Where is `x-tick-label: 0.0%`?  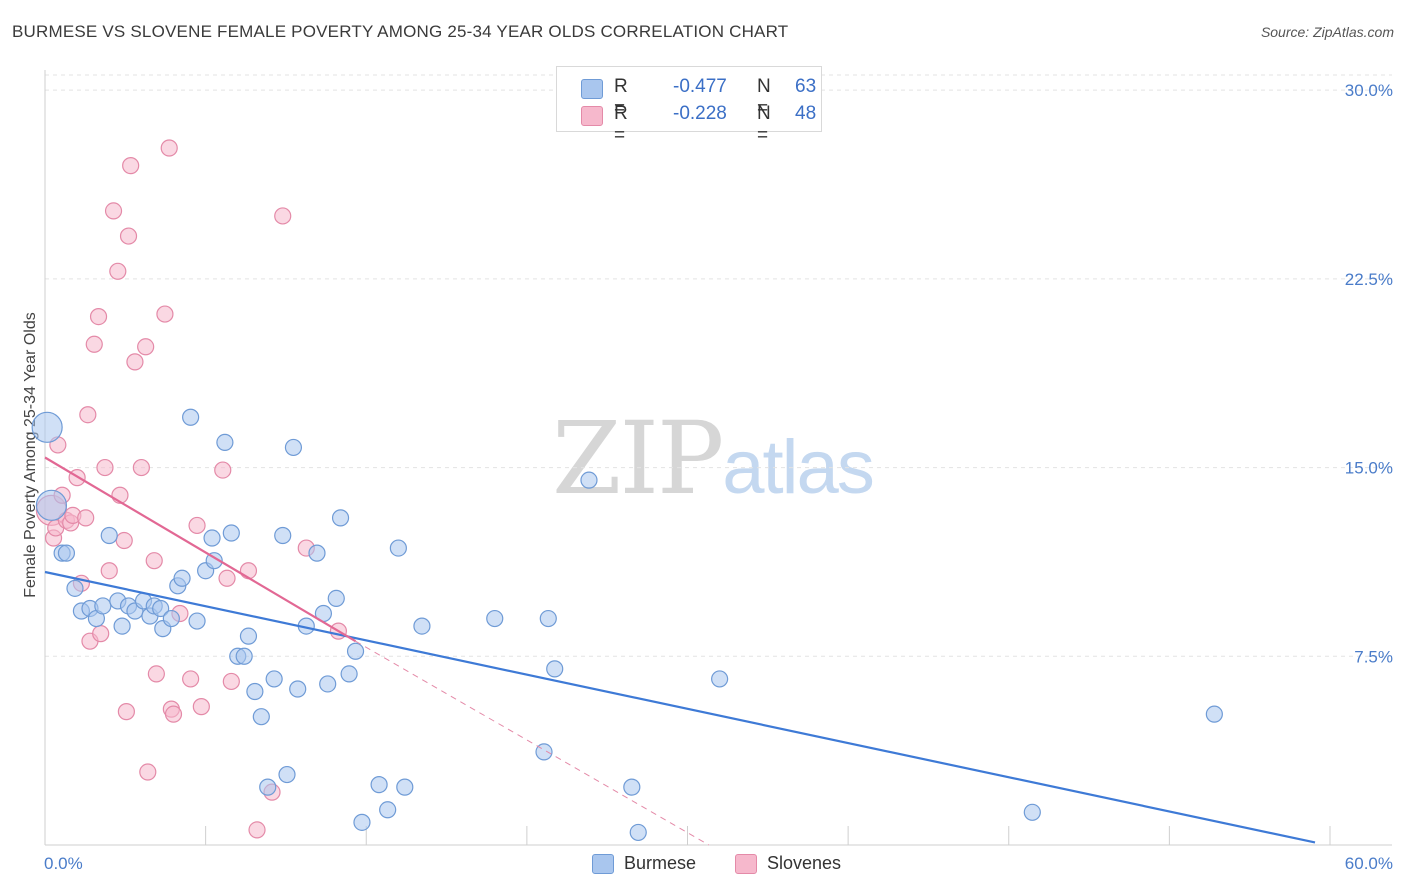 x-tick-label: 0.0% is located at coordinates (63, 863).